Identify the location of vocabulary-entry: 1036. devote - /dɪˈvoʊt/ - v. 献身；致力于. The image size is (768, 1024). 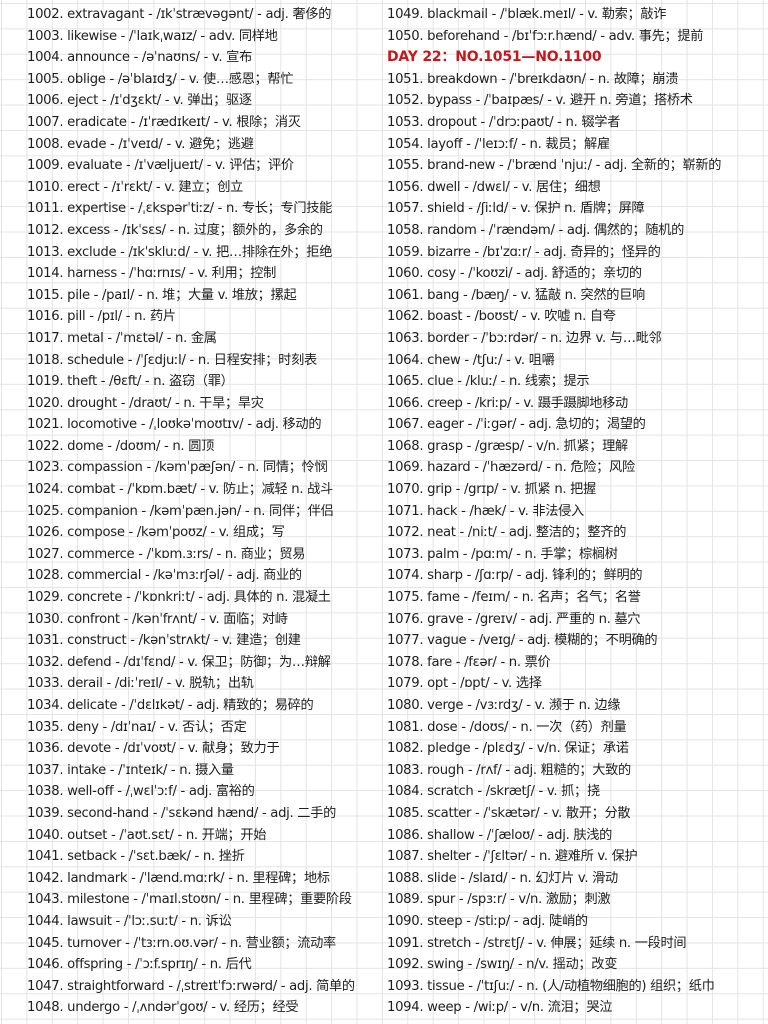
(153, 749).